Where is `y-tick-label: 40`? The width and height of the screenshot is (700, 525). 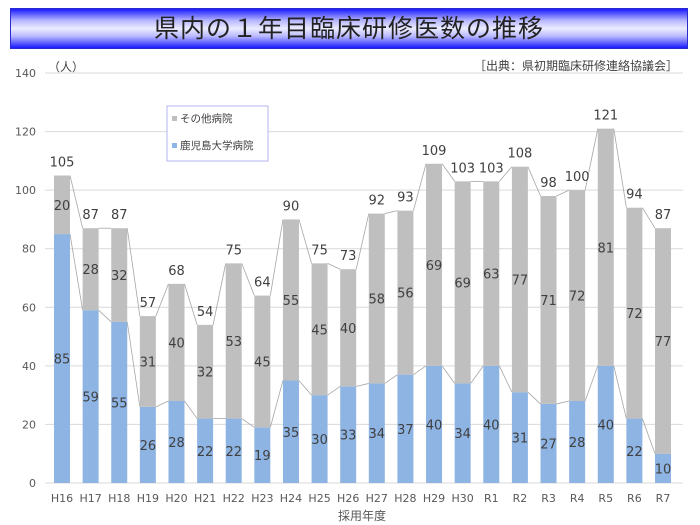 y-tick-label: 40 is located at coordinates (29, 366).